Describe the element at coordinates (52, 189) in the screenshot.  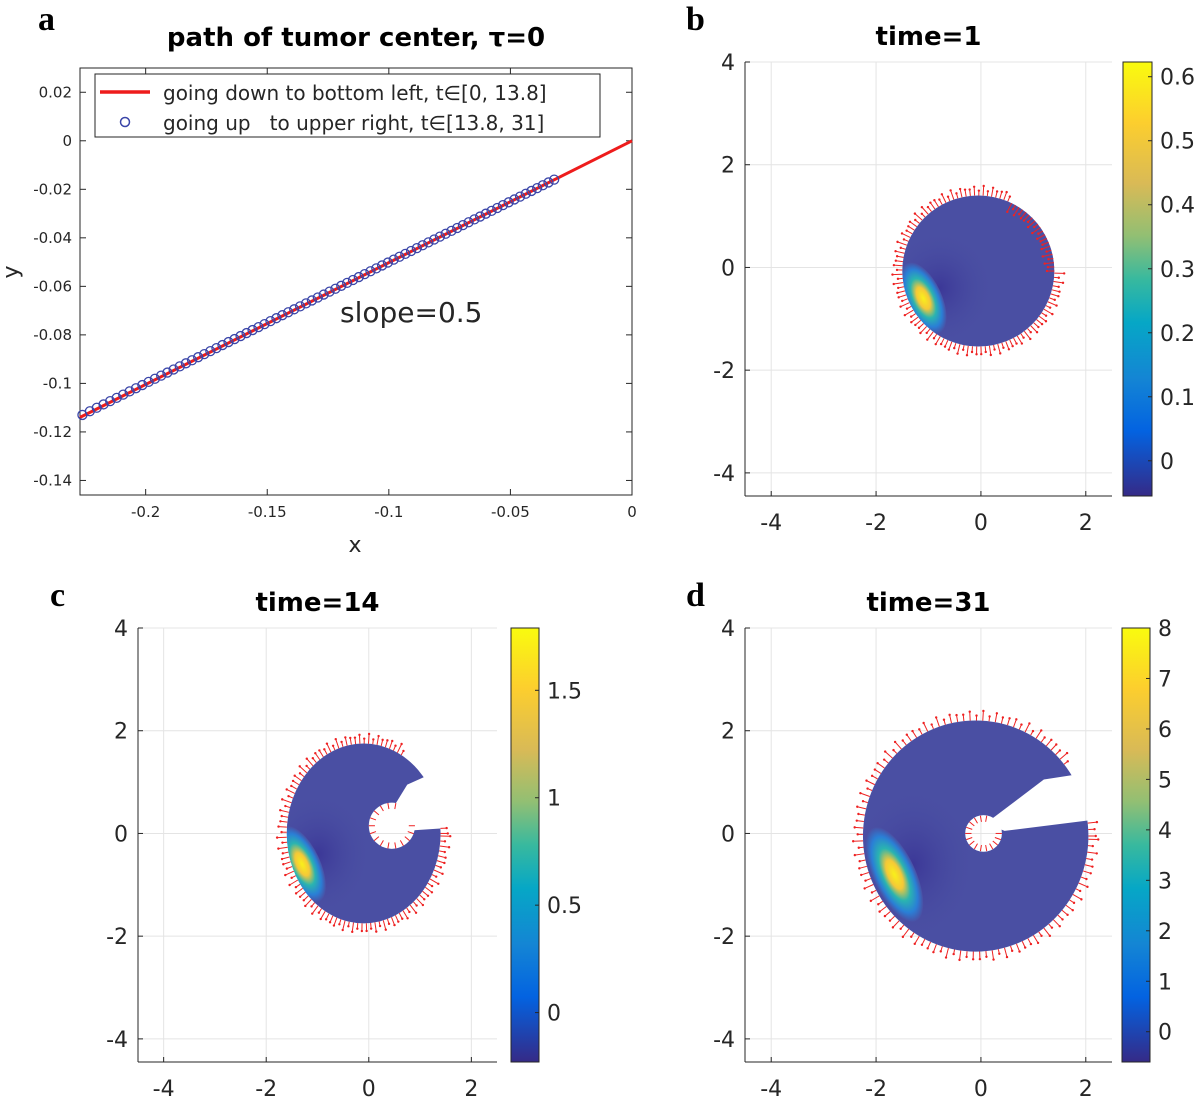
I see `y-tick-label: -0.02` at that location.